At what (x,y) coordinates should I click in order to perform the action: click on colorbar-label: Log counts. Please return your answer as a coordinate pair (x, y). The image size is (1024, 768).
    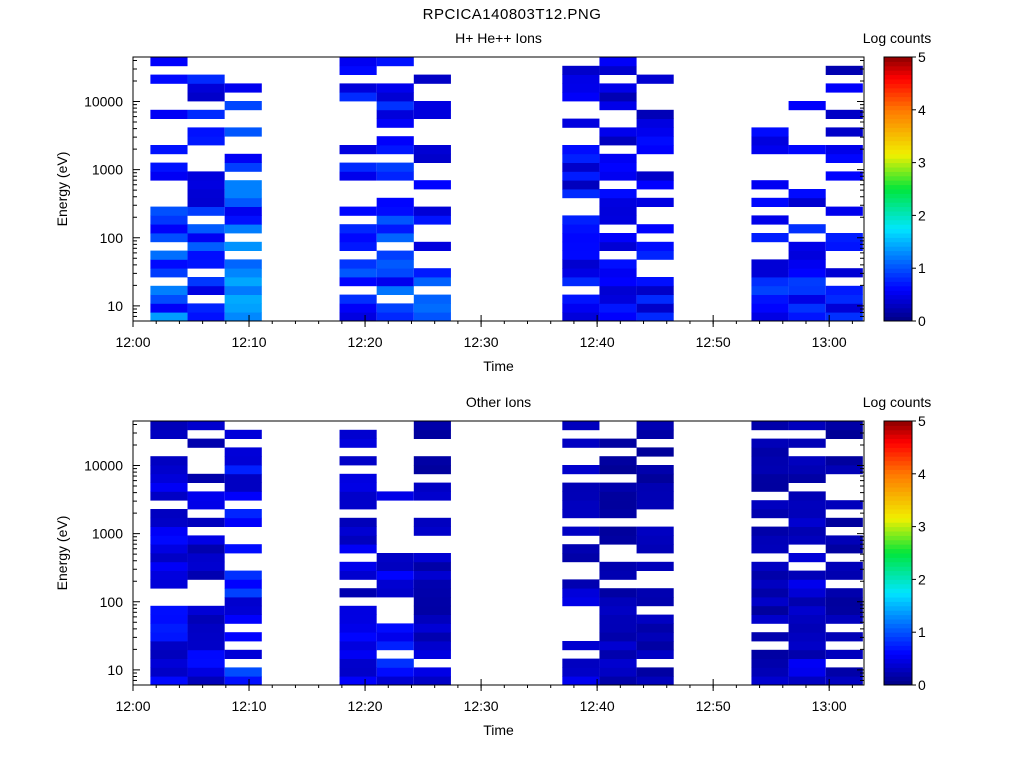
    Looking at the image, I should click on (897, 402).